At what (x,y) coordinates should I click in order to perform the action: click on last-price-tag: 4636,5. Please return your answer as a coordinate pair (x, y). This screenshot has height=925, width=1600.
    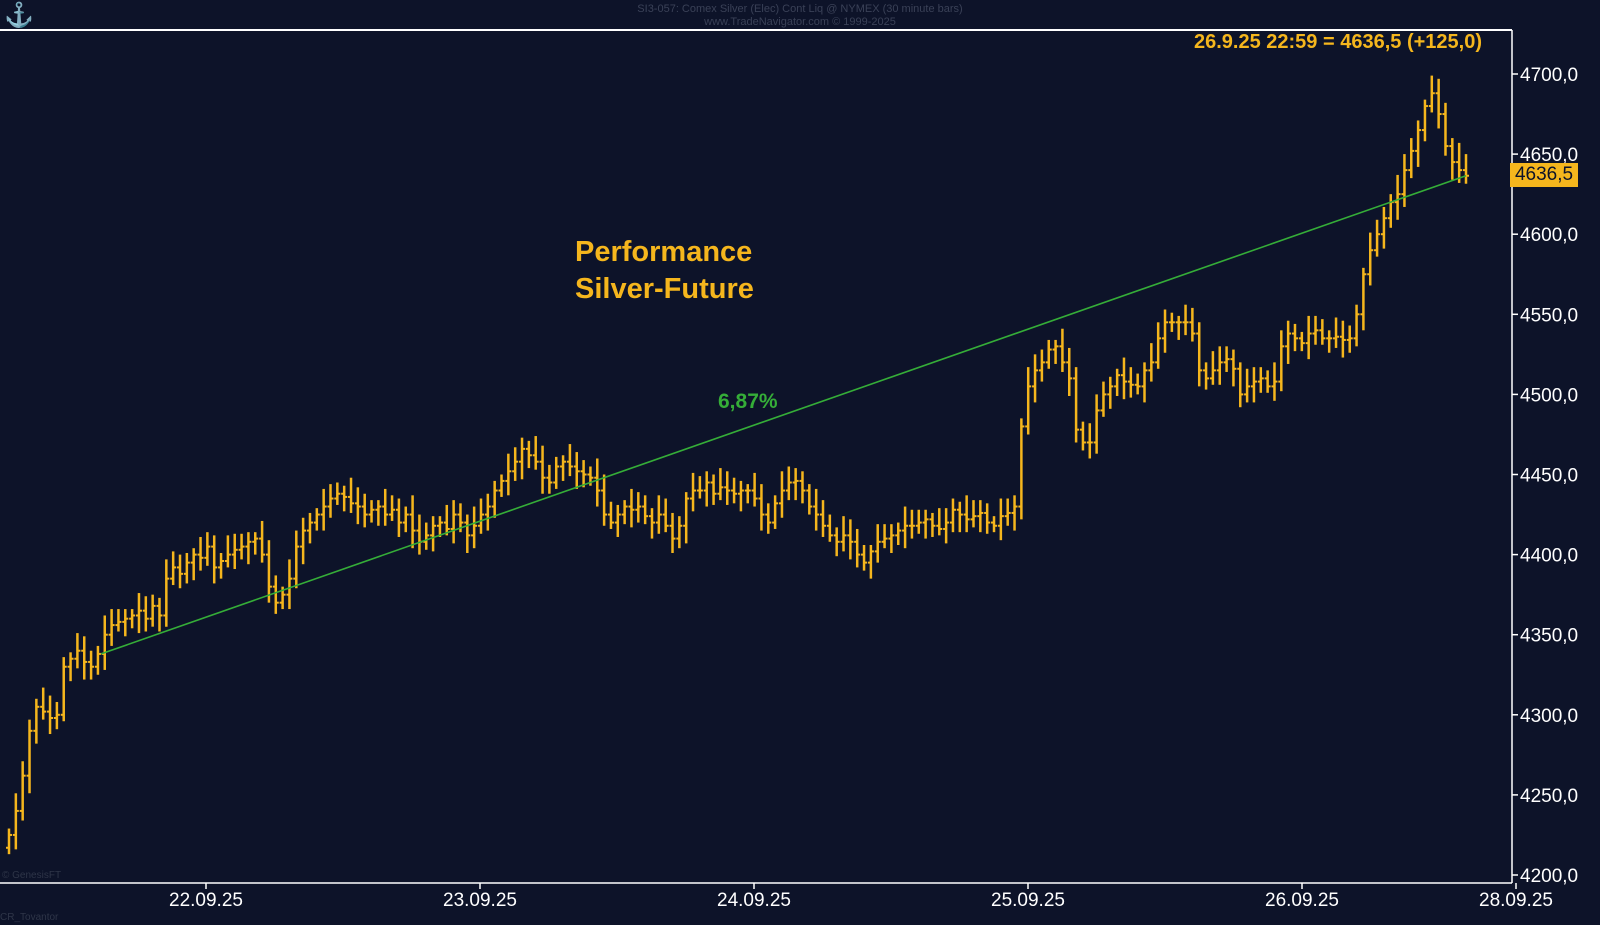
    Looking at the image, I should click on (1544, 175).